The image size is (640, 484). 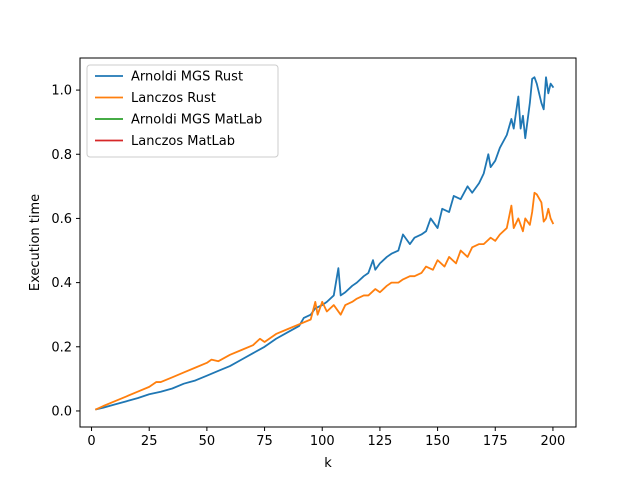 What do you see at coordinates (264, 441) in the screenshot?
I see `x-tick-label: 75` at bounding box center [264, 441].